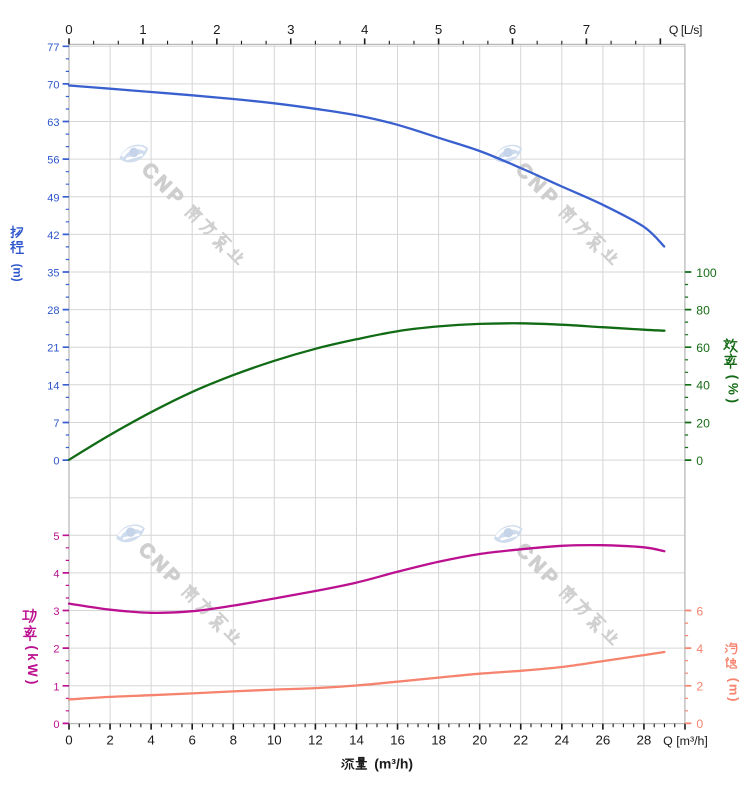 The height and width of the screenshot is (802, 752). Describe the element at coordinates (703, 386) in the screenshot. I see `svg-text: 40` at that location.